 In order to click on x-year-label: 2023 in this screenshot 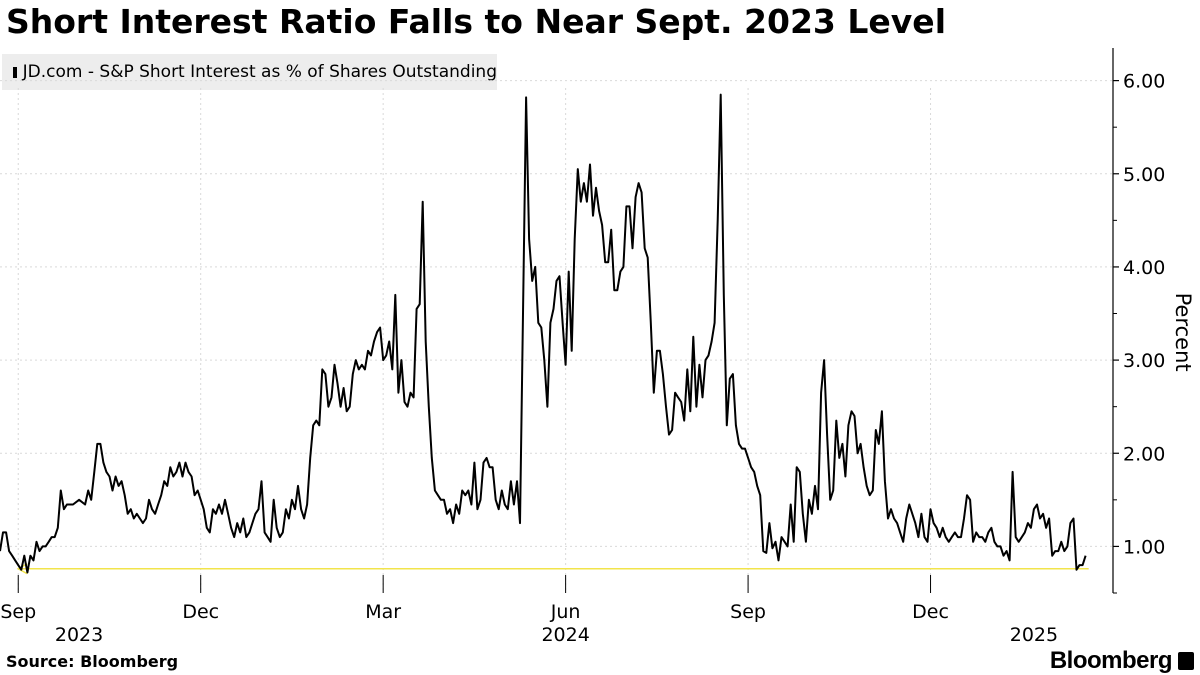, I will do `click(79, 635)`.